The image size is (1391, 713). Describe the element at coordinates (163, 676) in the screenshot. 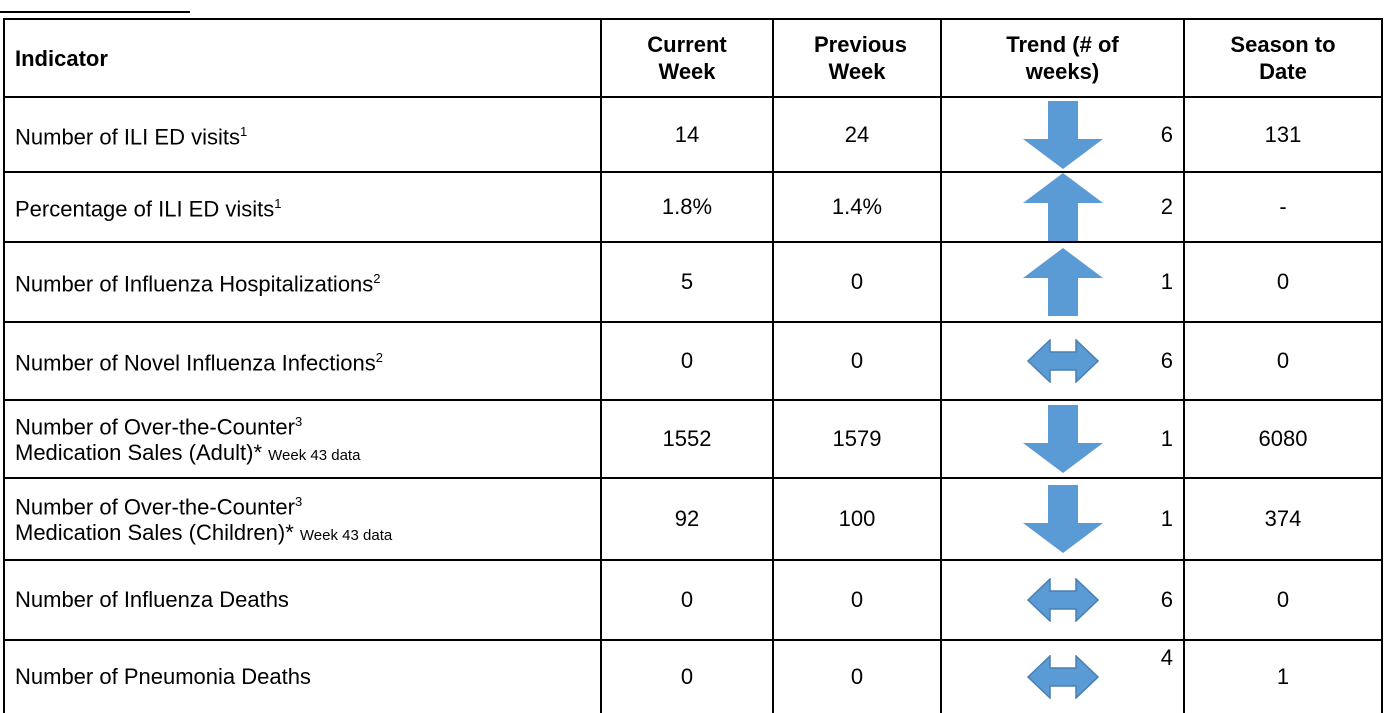

I see `indicator-text: Number of Pneumonia Deaths` at that location.